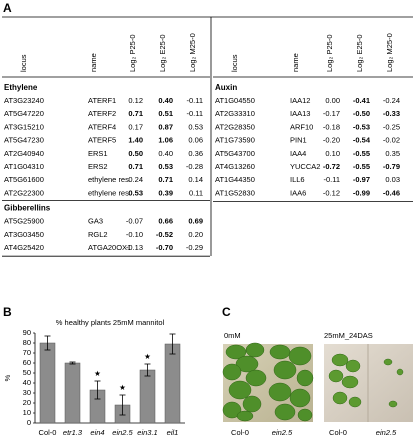  Describe the element at coordinates (135, 126) in the screenshot. I see `table-cell: 0.17` at that location.